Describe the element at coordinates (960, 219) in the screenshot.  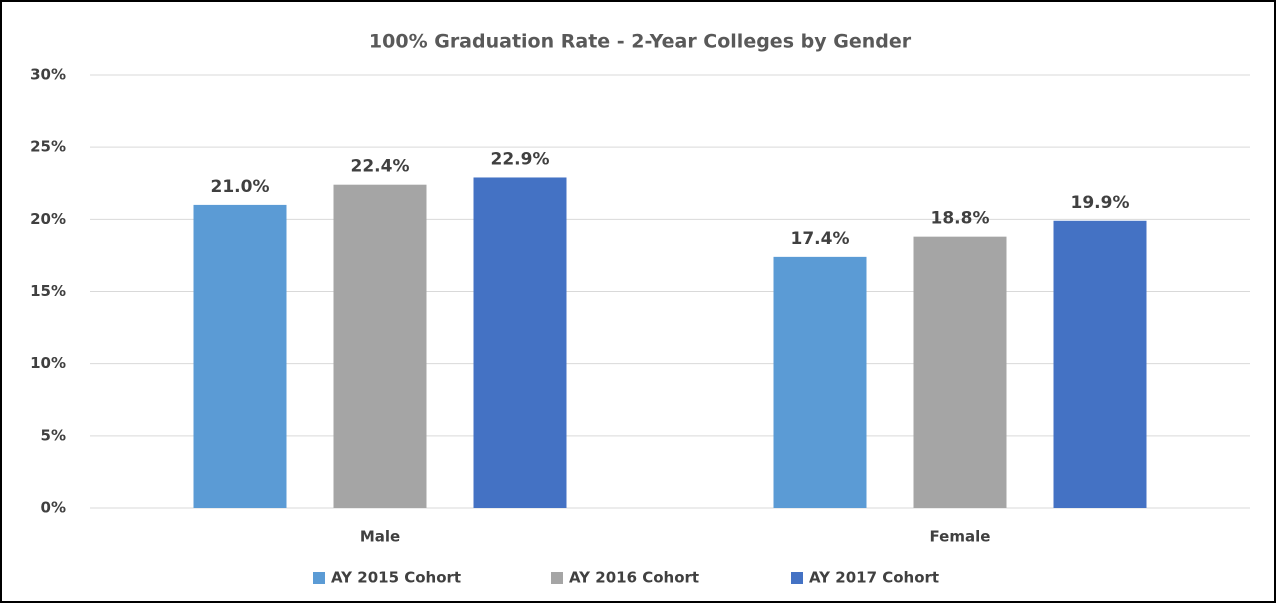
I see `value-label: 18.8%` at that location.